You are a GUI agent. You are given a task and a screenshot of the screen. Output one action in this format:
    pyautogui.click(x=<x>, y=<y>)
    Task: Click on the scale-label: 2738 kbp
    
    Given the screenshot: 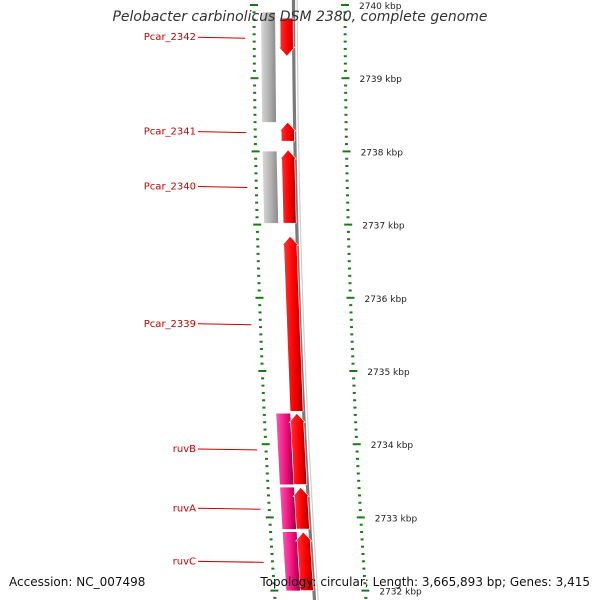 What is the action you would take?
    pyautogui.click(x=382, y=153)
    